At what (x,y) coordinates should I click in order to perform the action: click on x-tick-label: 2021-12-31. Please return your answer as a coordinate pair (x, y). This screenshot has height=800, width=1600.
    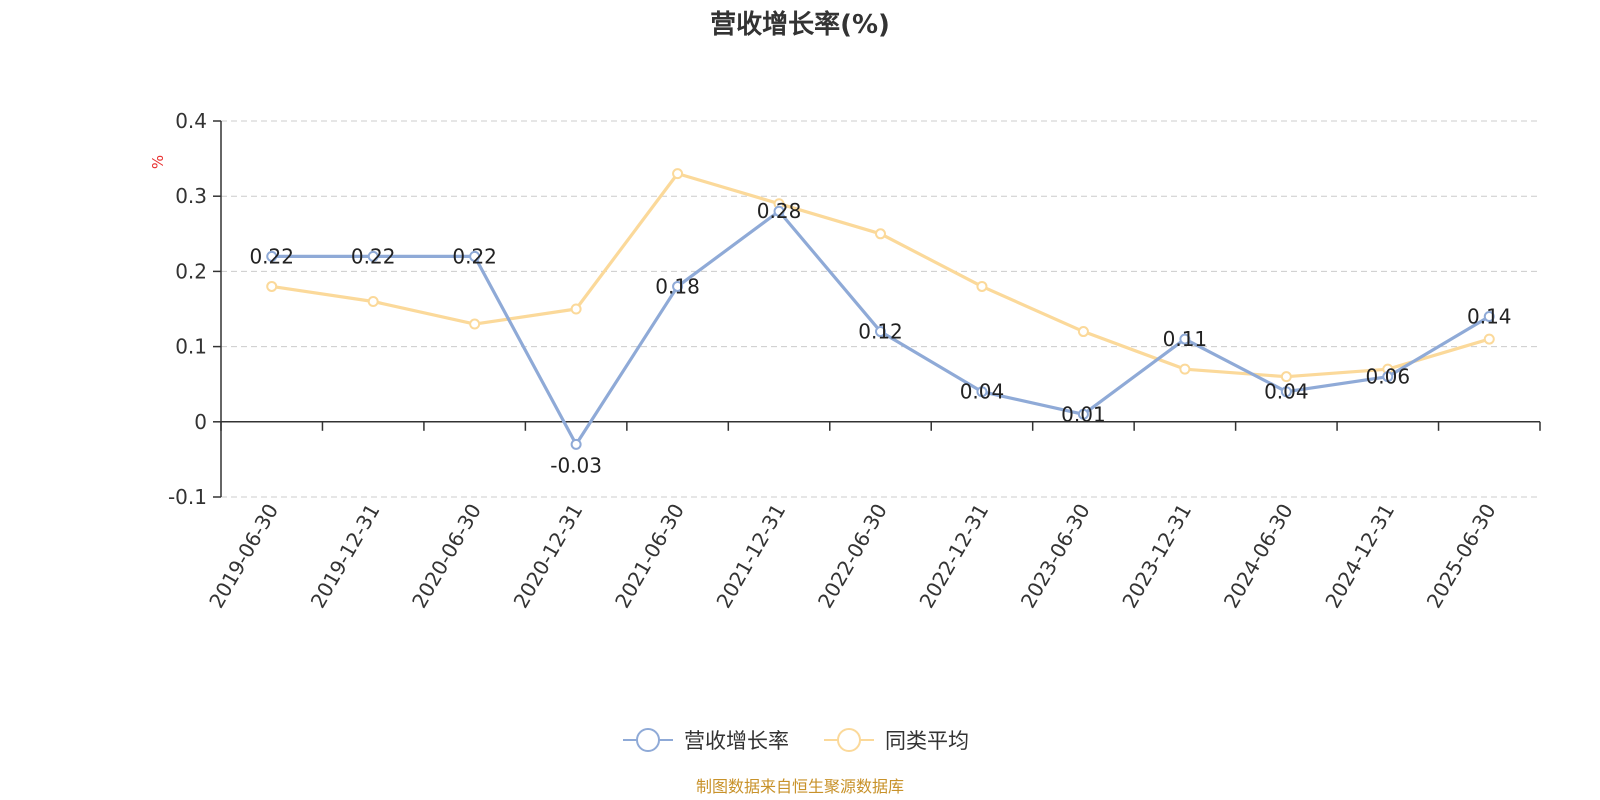
    Looking at the image, I should click on (750, 556).